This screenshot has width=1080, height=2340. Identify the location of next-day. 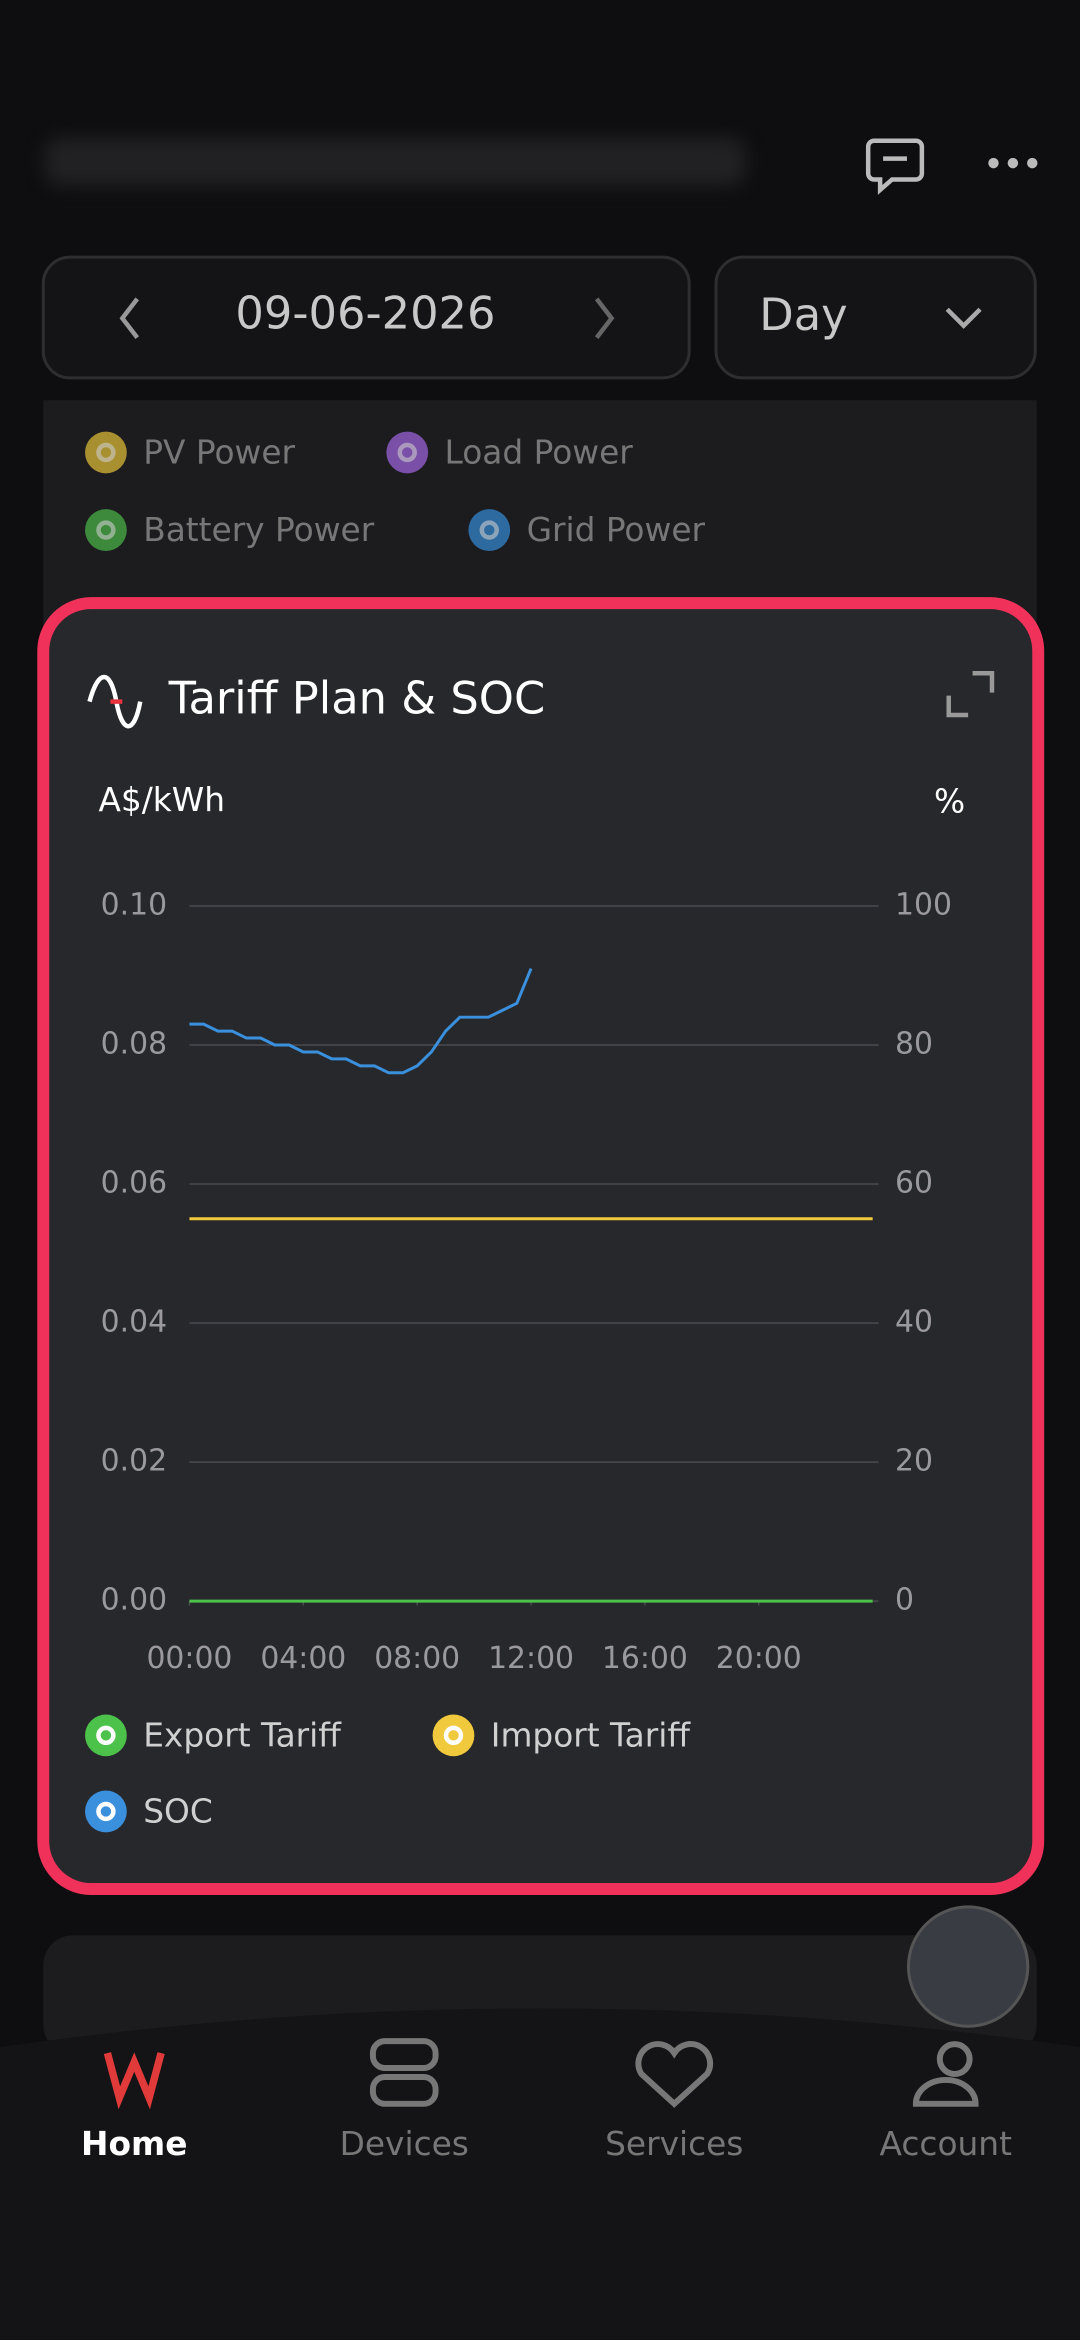
(604, 318).